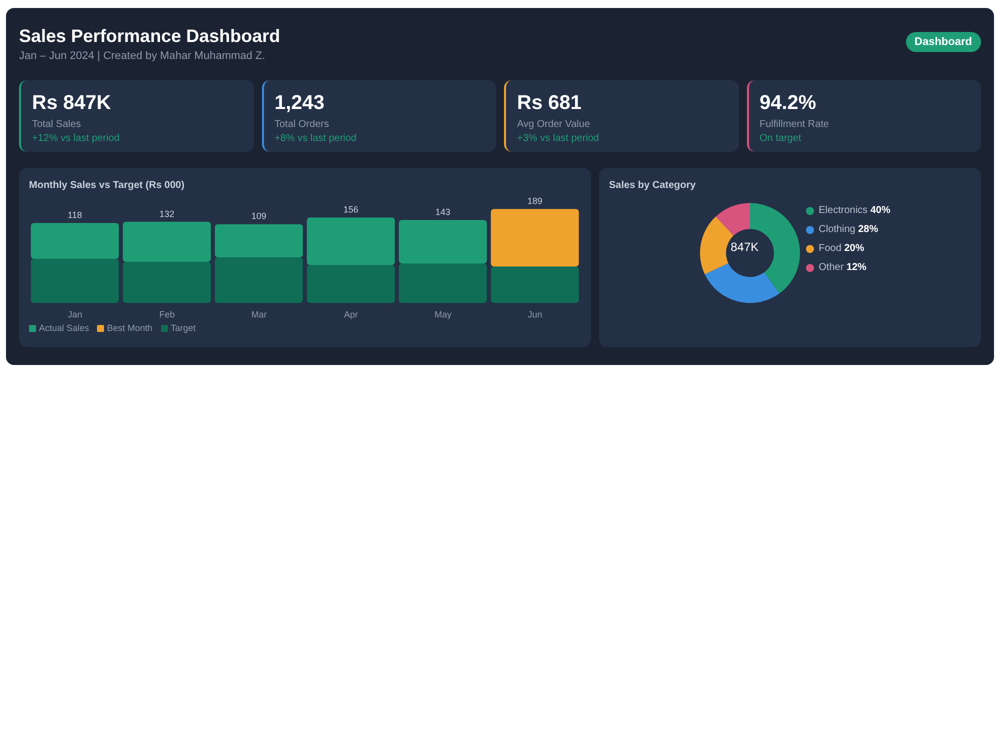 Image resolution: width=1000 pixels, height=750 pixels. I want to click on legend-label: Electronics, so click(843, 210).